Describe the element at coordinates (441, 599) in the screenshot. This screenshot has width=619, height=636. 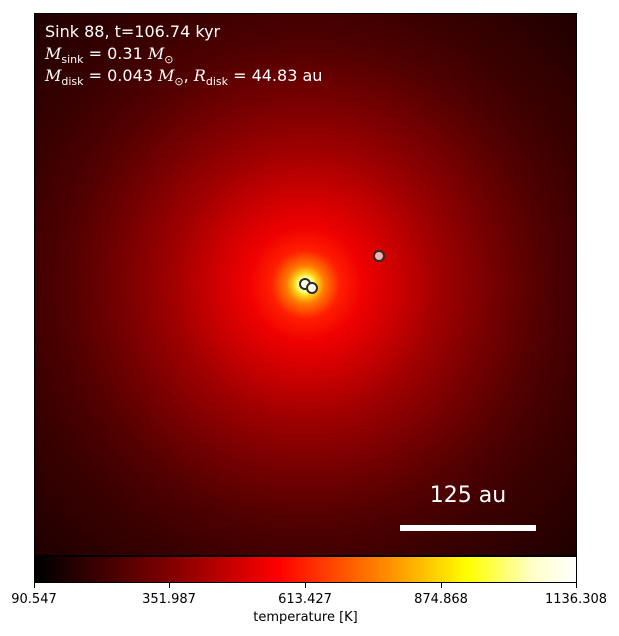
I see `colorbar-tick-label: 874.868` at that location.